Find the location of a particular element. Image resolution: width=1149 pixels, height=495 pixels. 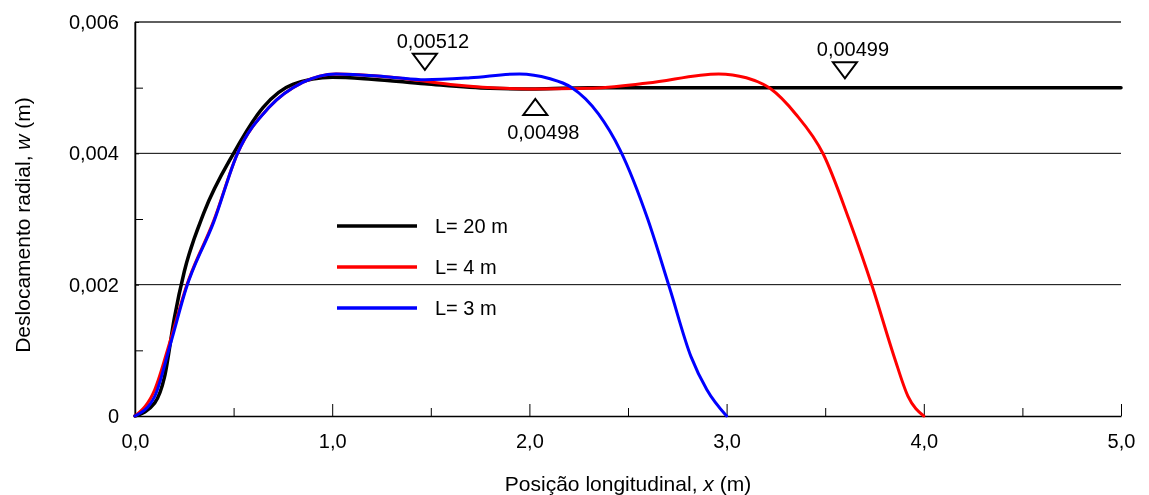

x-tick-label: 0,0 is located at coordinates (135, 441).